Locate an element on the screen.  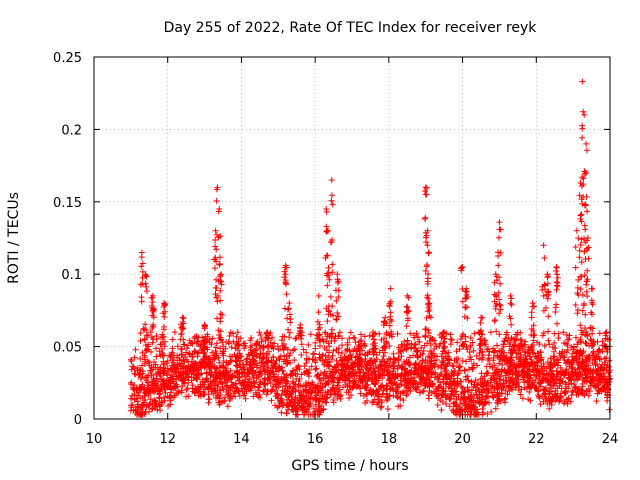
x-tick-label: 18 is located at coordinates (389, 439).